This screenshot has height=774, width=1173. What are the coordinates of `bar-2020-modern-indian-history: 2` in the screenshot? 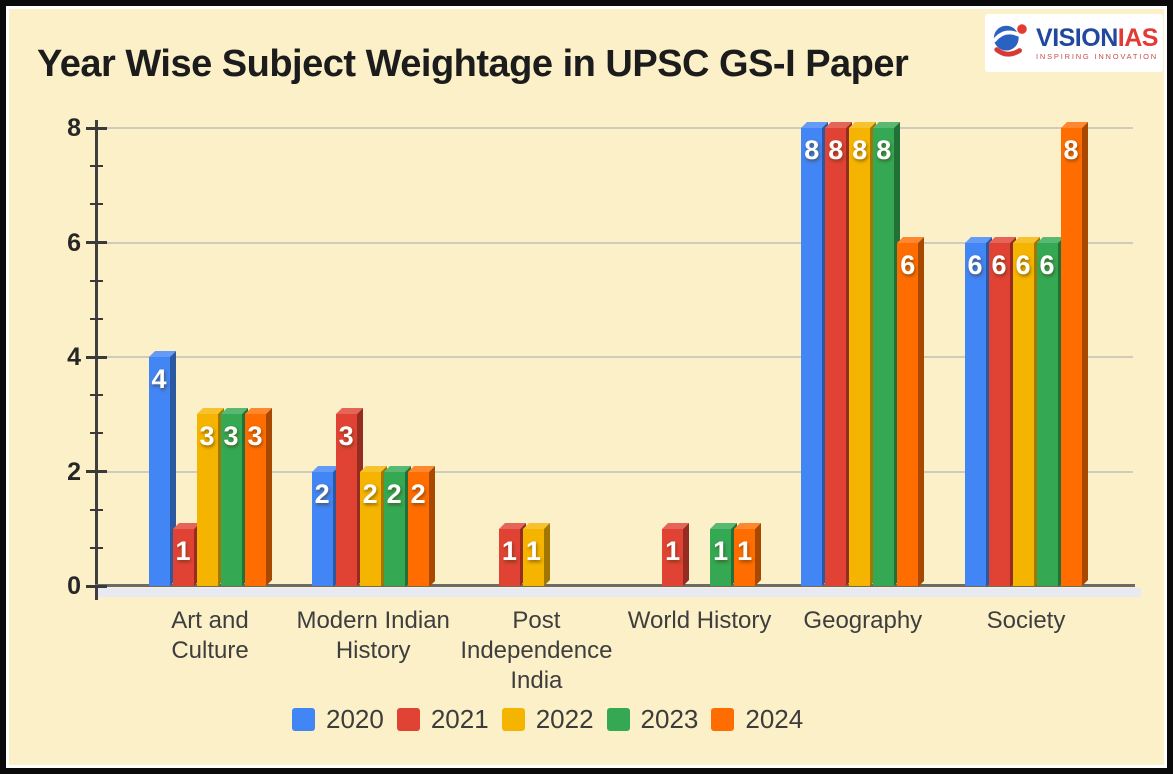 It's located at (325, 525).